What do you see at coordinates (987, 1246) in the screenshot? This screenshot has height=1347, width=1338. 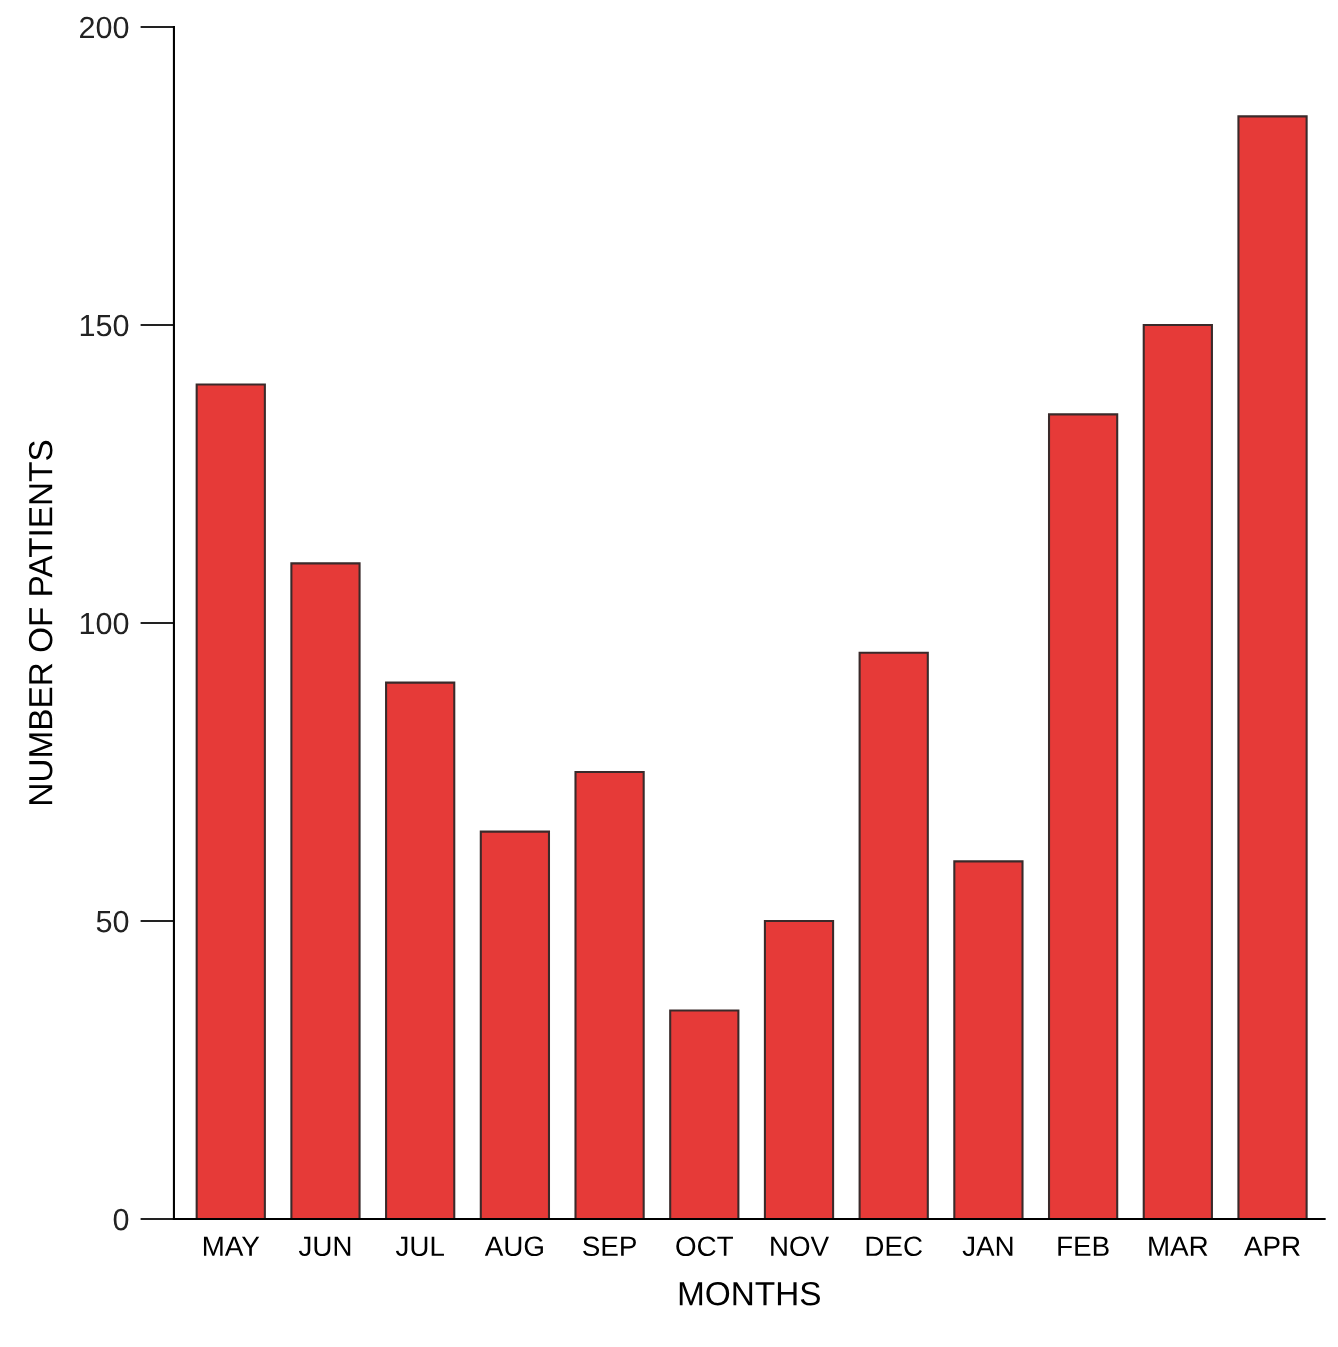 I see `x-tick-label: JAN` at bounding box center [987, 1246].